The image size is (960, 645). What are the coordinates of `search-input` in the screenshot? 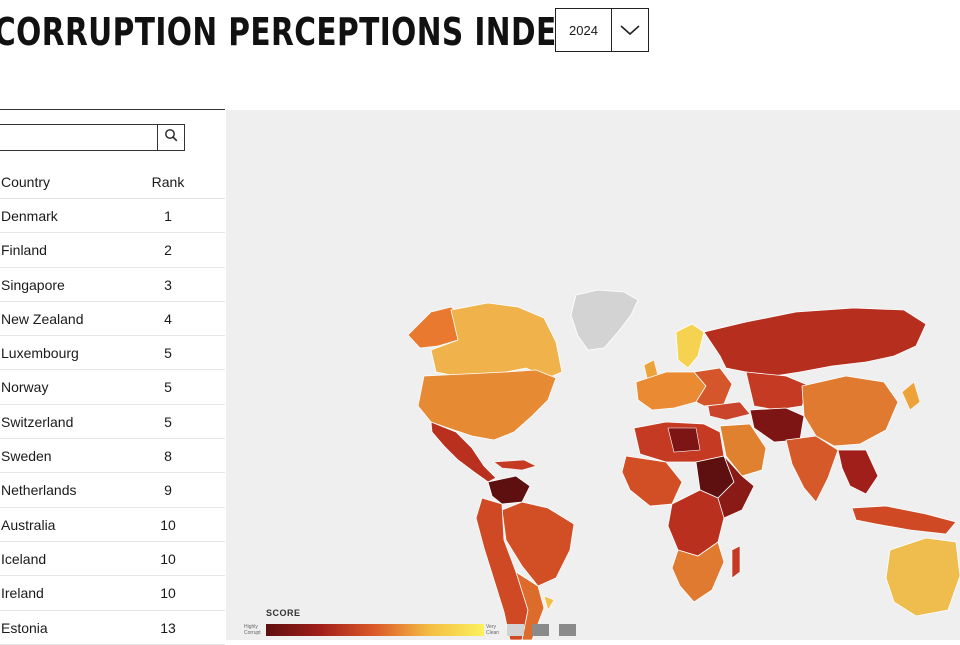 It's located at (79, 137).